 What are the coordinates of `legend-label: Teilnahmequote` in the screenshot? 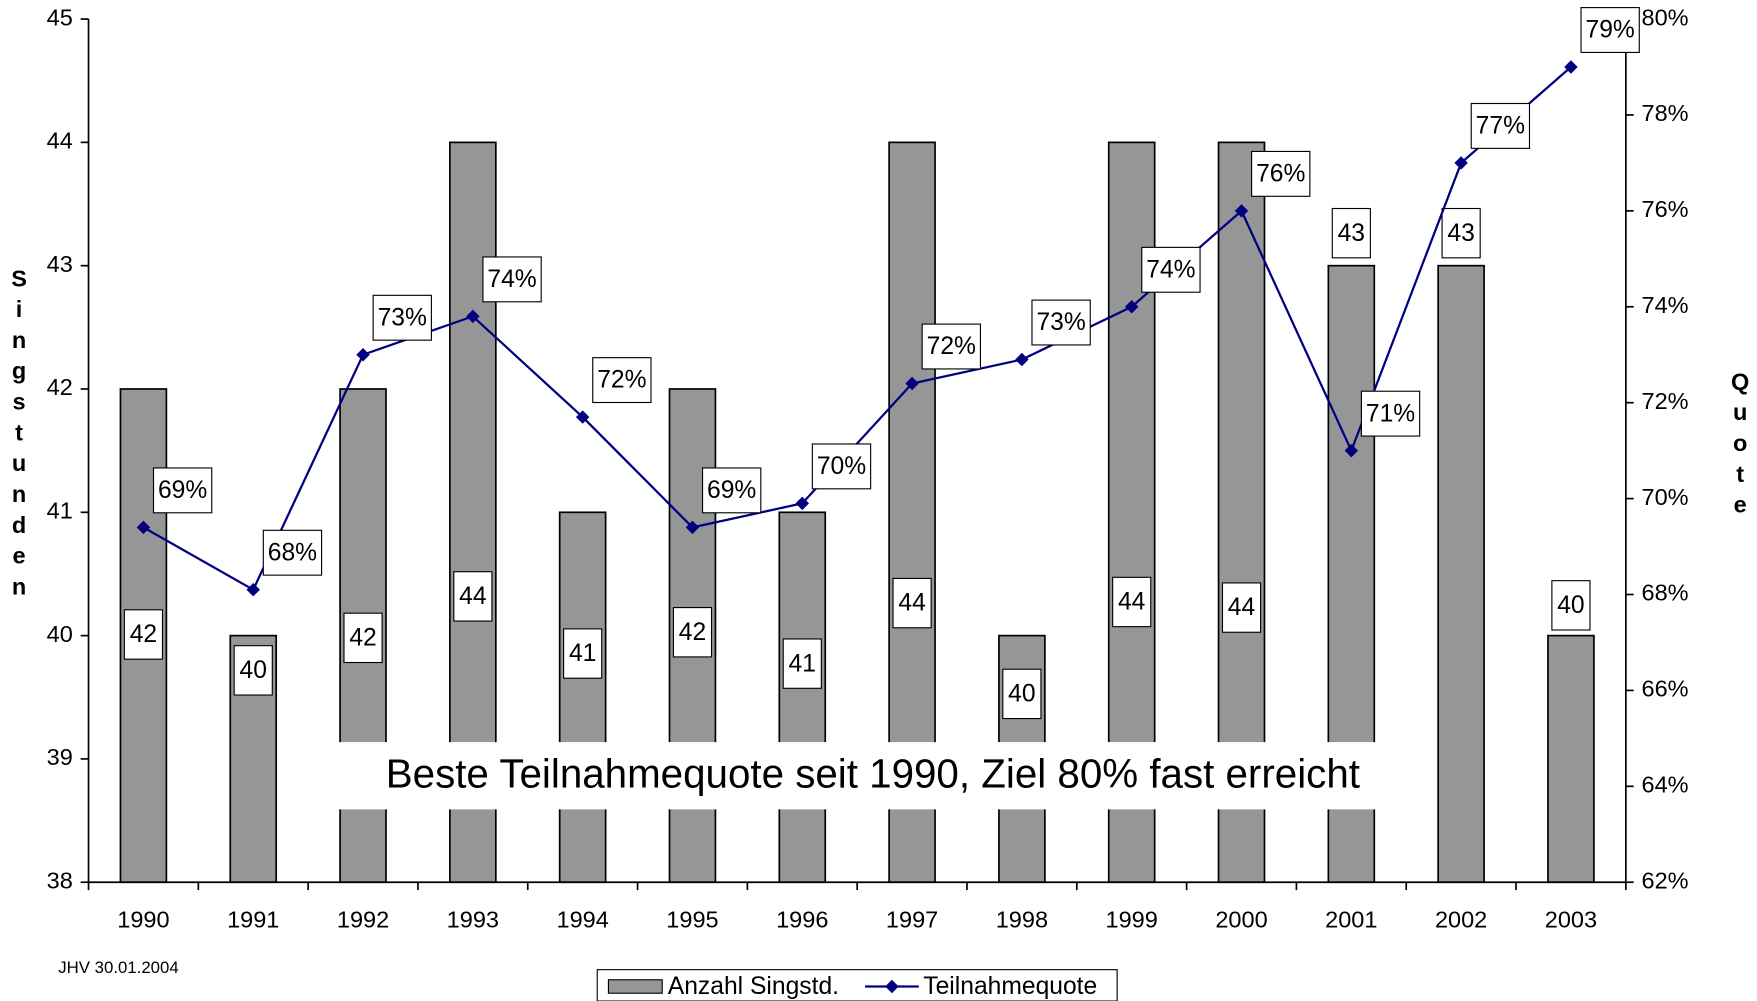 It's located at (1010, 986).